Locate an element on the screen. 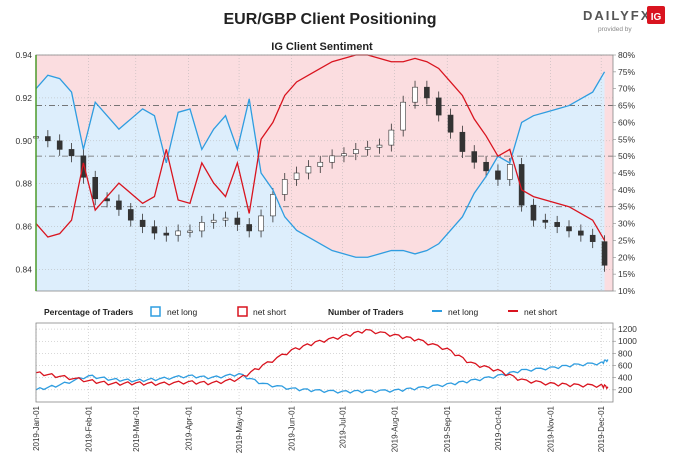 This screenshot has width=680, height=467. chart-title: EUR/GBP Client Positioning is located at coordinates (329, 19).